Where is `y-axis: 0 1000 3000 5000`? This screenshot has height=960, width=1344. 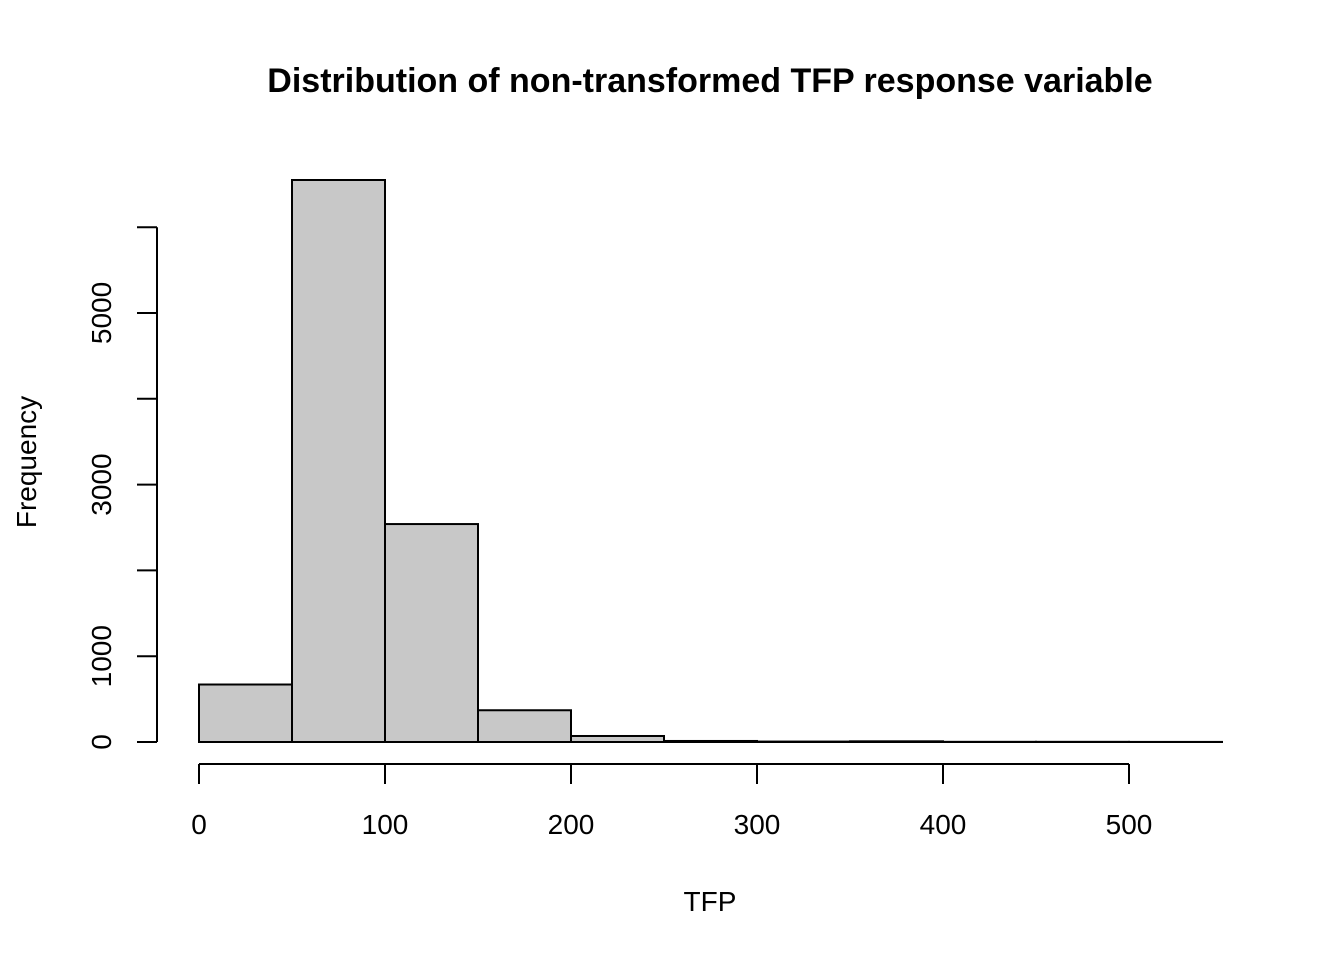 y-axis: 0 1000 3000 5000 is located at coordinates (122, 488).